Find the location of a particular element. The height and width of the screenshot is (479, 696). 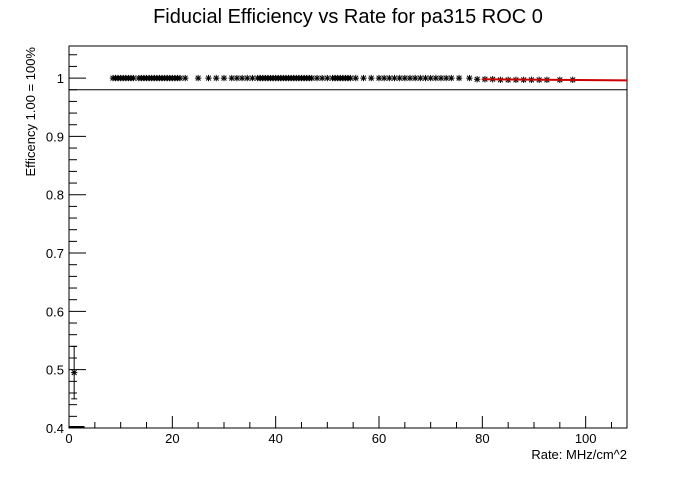

x-tick-label: 100 is located at coordinates (586, 438).